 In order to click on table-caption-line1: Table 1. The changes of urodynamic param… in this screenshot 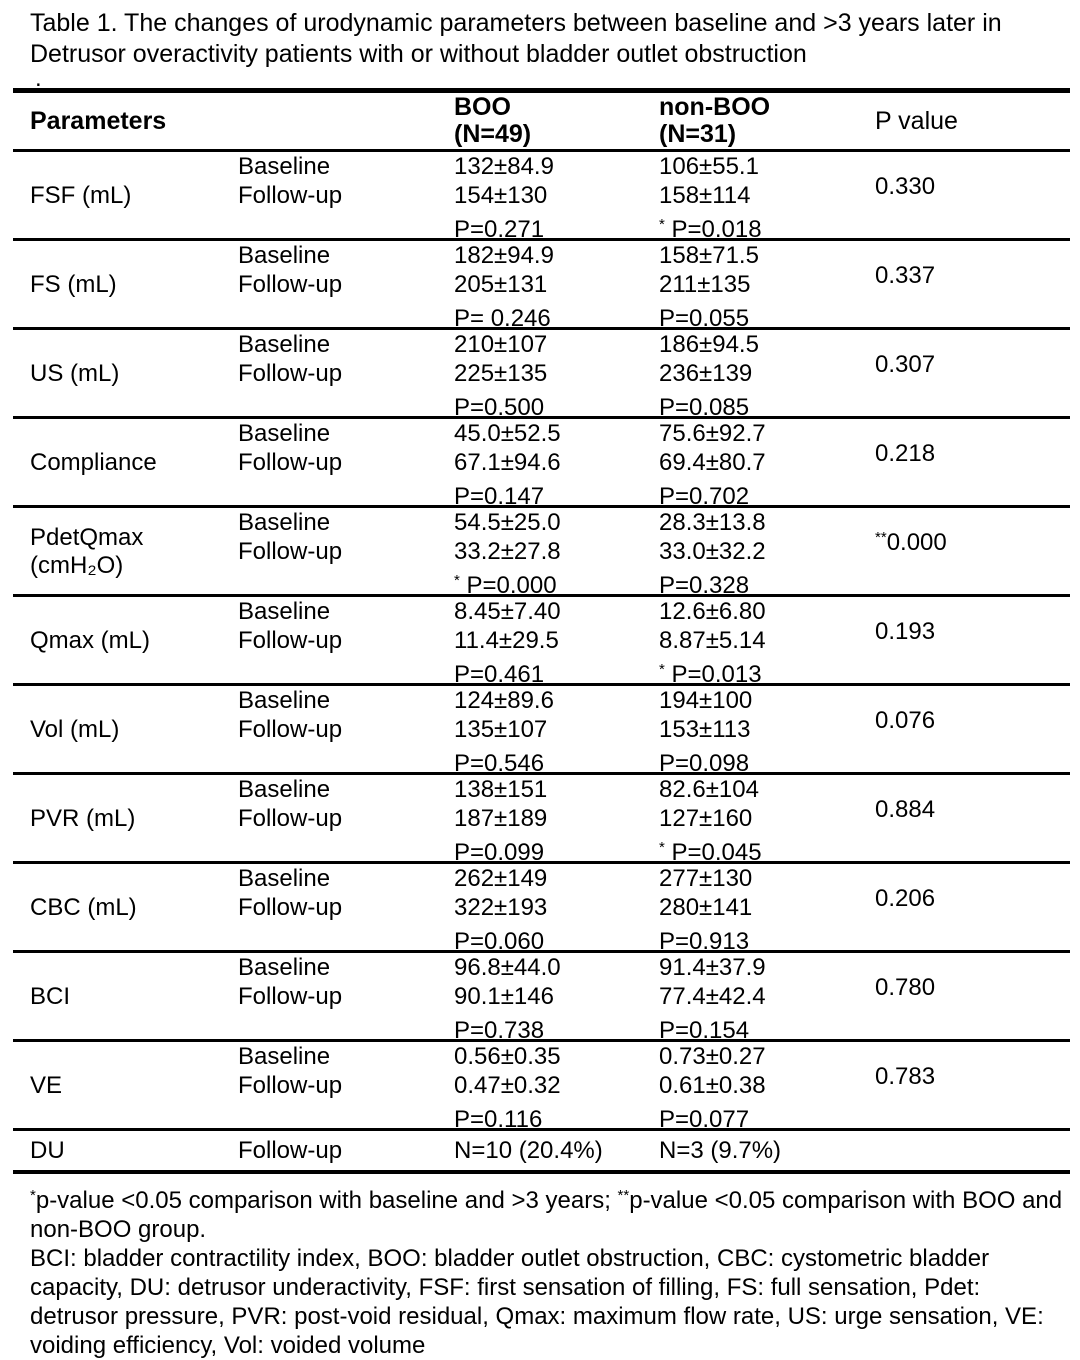, I will do `click(516, 23)`.